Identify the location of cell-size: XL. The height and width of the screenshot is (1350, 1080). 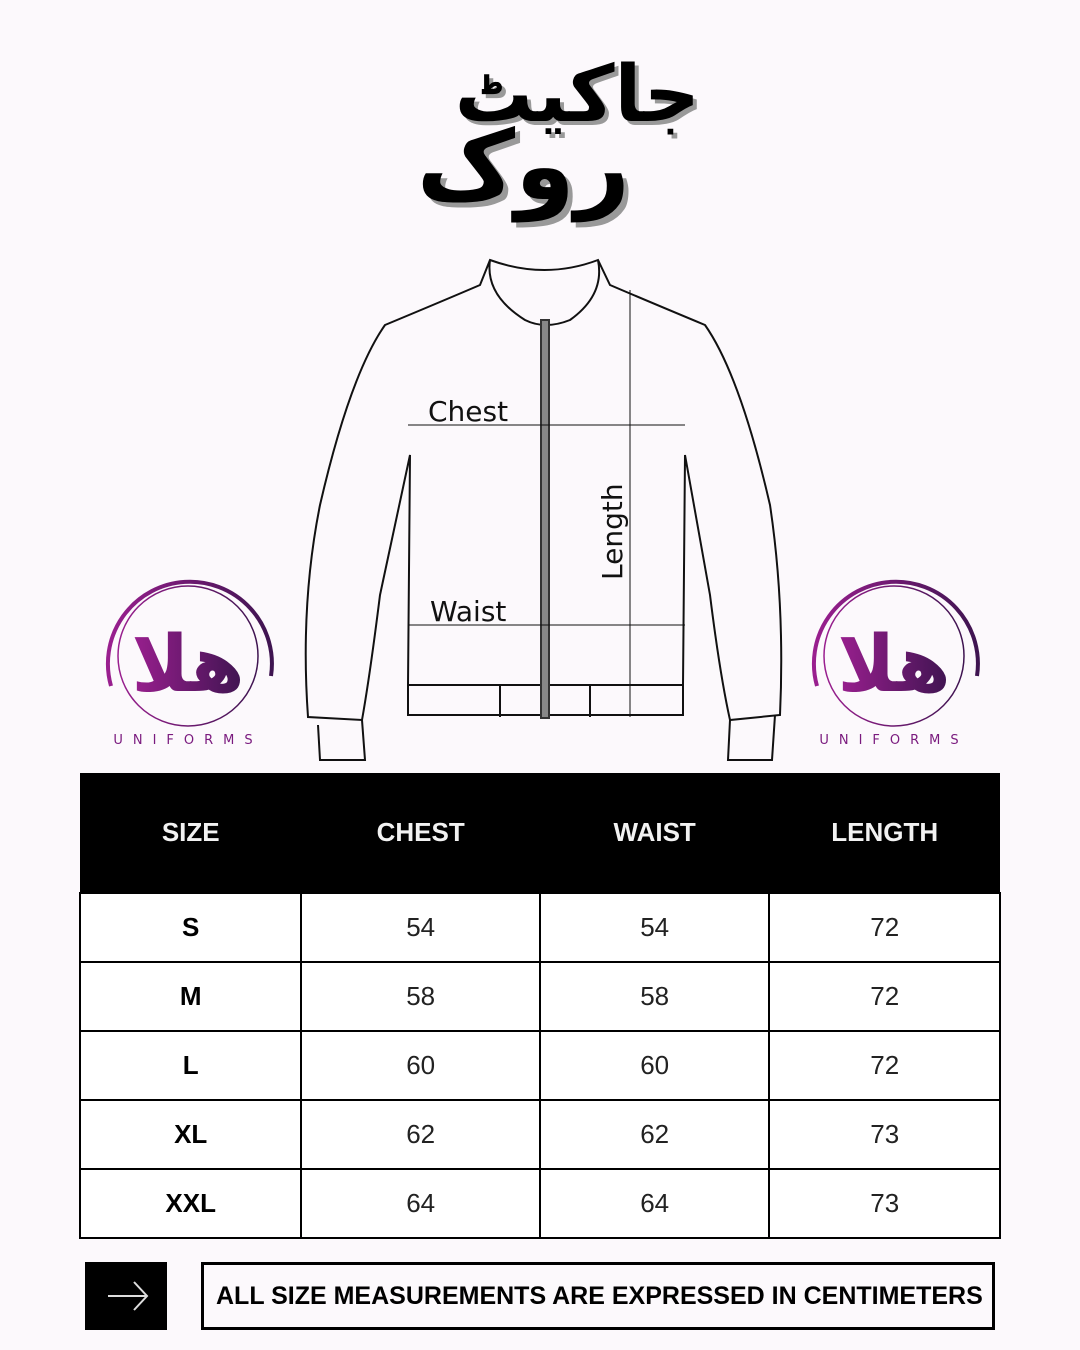
(190, 1134).